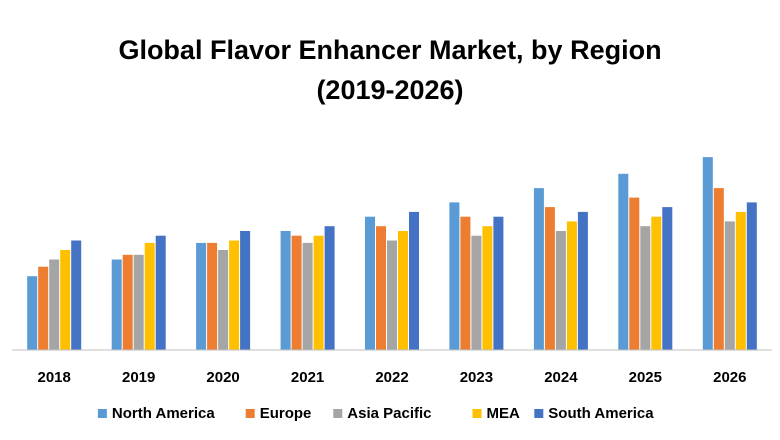  What do you see at coordinates (318, 292) in the screenshot?
I see `bar-mea-2021` at bounding box center [318, 292].